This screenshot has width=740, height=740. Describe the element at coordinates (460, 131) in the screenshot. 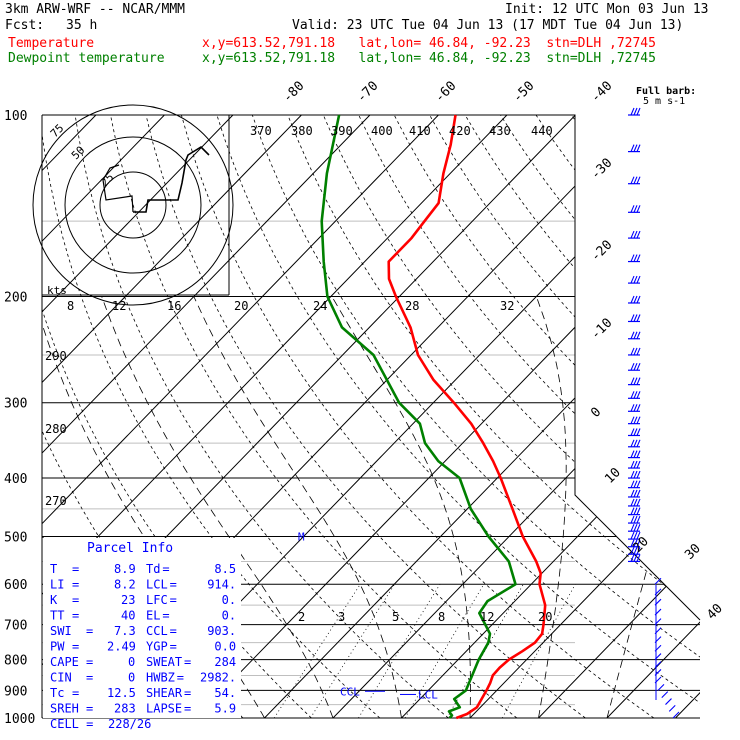

I see `theta-label: 420` at that location.